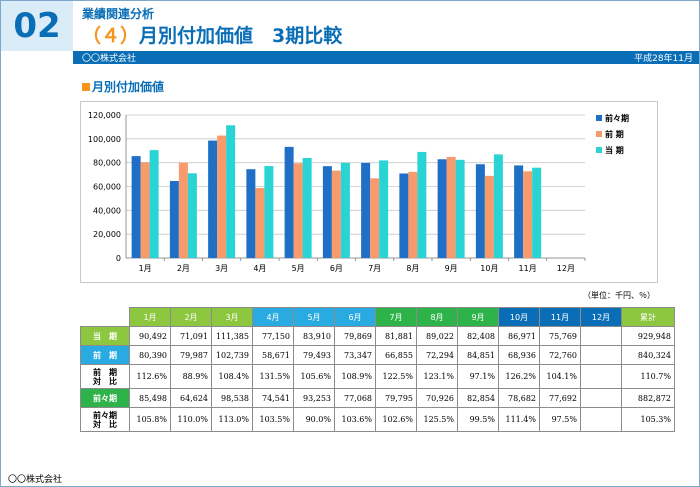 This screenshot has width=700, height=487. What do you see at coordinates (396, 317) in the screenshot?
I see `month-header: 7月` at bounding box center [396, 317].